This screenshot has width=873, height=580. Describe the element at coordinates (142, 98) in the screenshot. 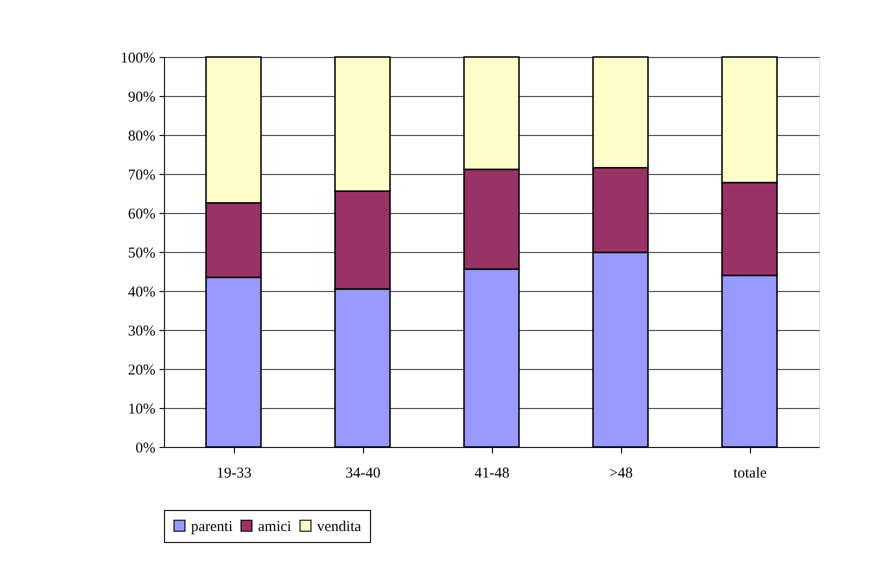

I see `y-tick-label: 90%` at that location.